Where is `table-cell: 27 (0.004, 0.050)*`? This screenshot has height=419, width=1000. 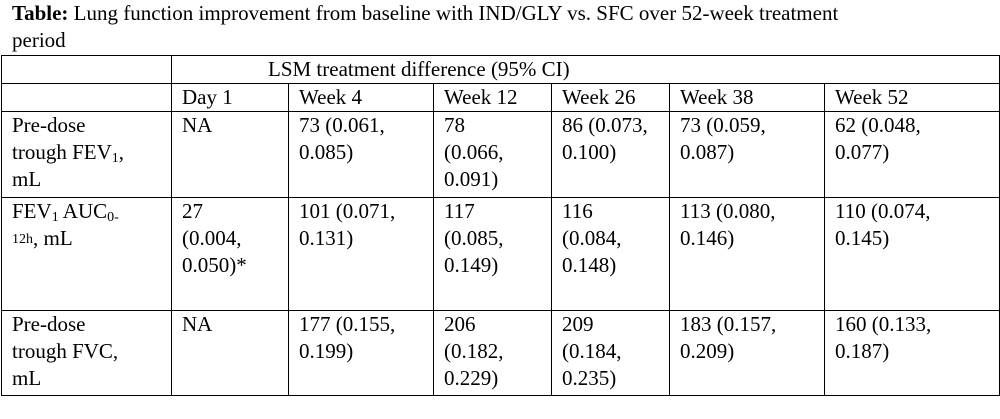 table-cell: 27 (0.004, 0.050)* is located at coordinates (230, 254).